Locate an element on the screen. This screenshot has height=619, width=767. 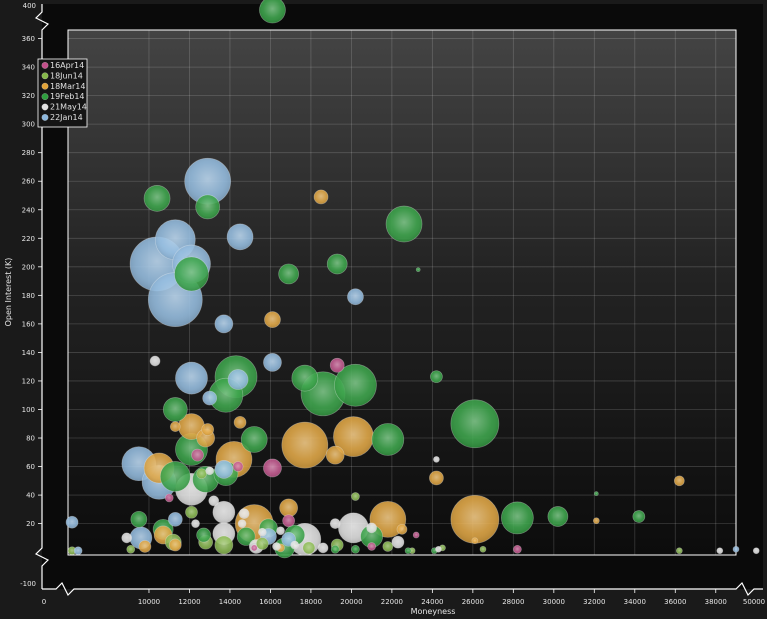
y-tick-label: 300 is located at coordinates (28, 125).